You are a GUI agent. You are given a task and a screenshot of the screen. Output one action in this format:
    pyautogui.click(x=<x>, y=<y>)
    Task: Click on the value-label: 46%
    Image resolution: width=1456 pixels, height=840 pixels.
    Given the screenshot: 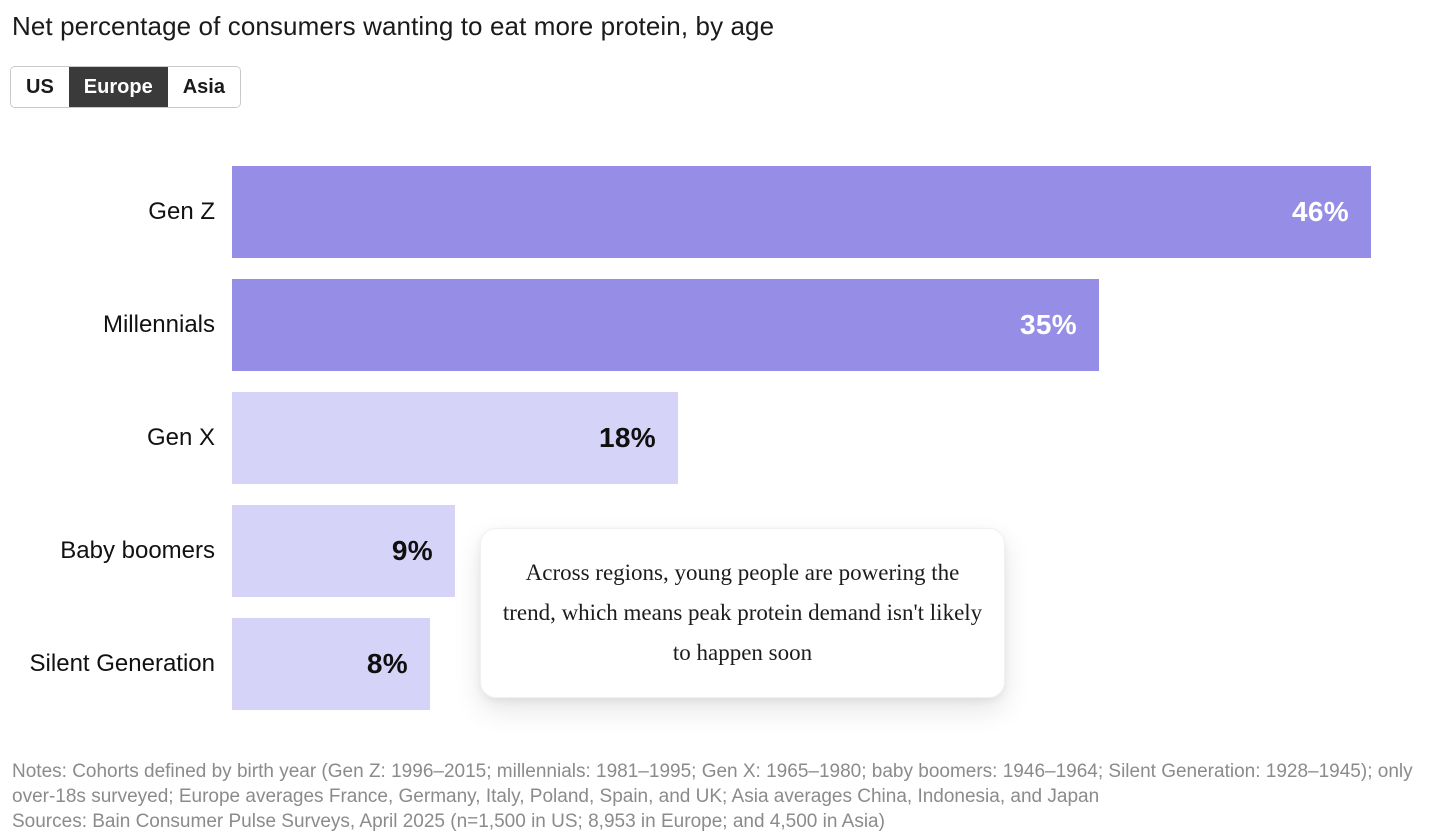 What is the action you would take?
    pyautogui.click(x=1320, y=211)
    